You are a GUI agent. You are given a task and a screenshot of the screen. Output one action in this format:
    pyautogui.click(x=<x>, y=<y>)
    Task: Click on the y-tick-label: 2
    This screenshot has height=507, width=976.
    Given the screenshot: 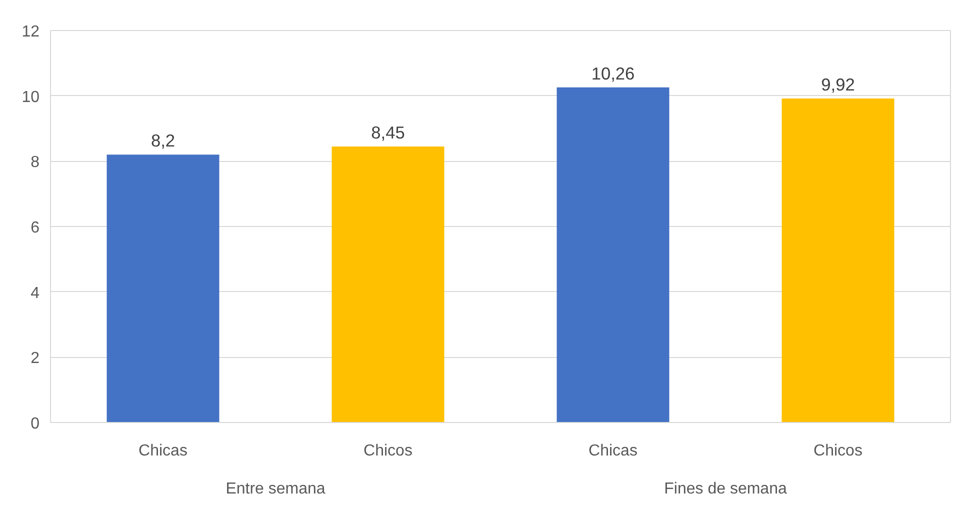 What is the action you would take?
    pyautogui.click(x=35, y=359)
    